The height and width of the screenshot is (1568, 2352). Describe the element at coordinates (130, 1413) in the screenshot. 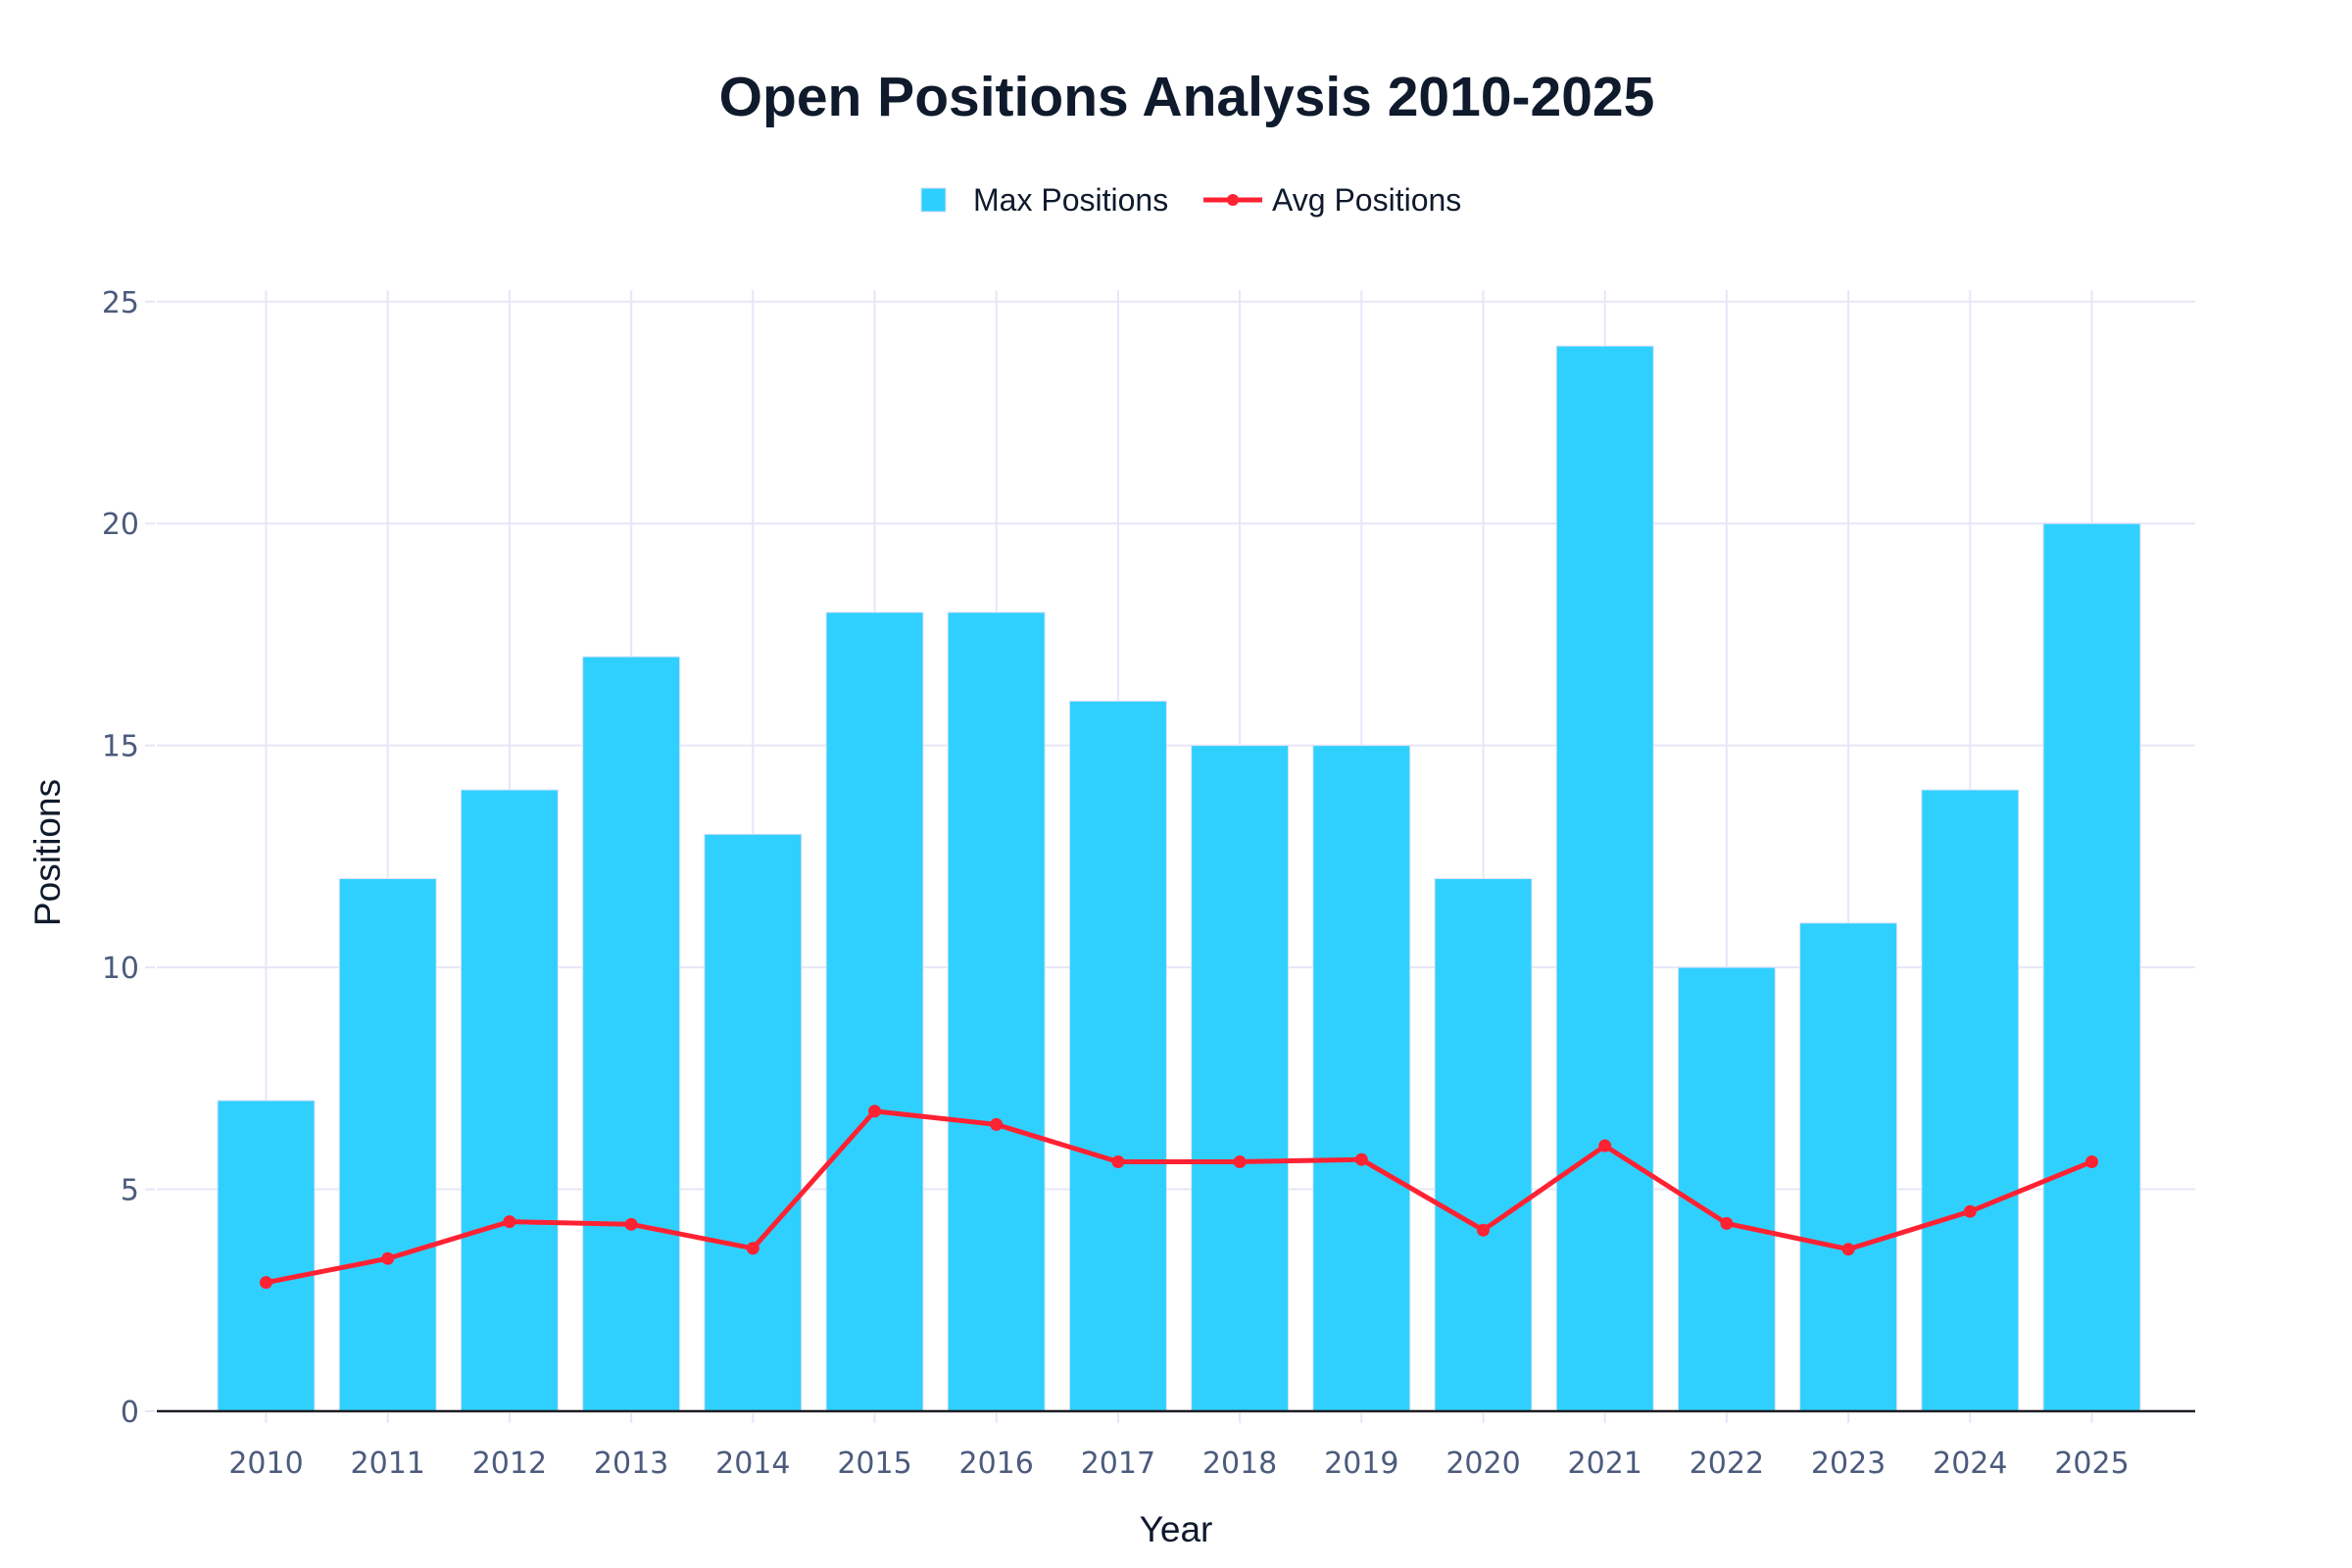

I see `y-tick-label: 0` at that location.